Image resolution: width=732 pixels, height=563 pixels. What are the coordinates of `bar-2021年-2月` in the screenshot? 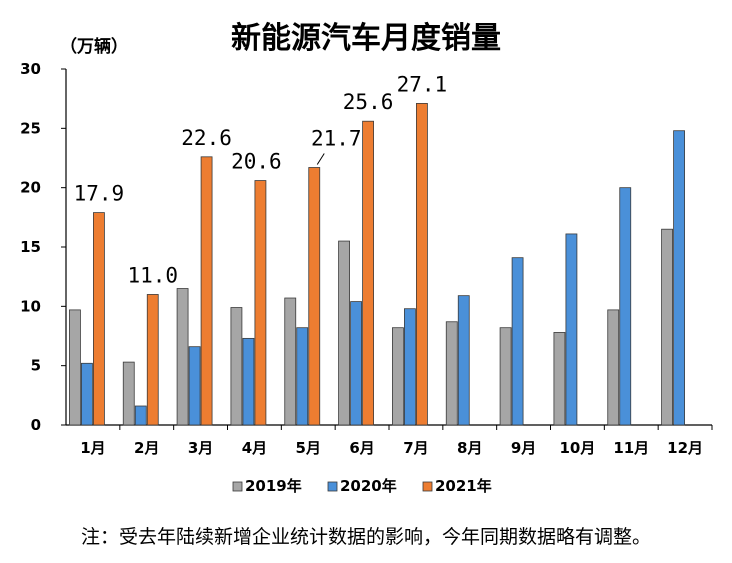 It's located at (152, 360).